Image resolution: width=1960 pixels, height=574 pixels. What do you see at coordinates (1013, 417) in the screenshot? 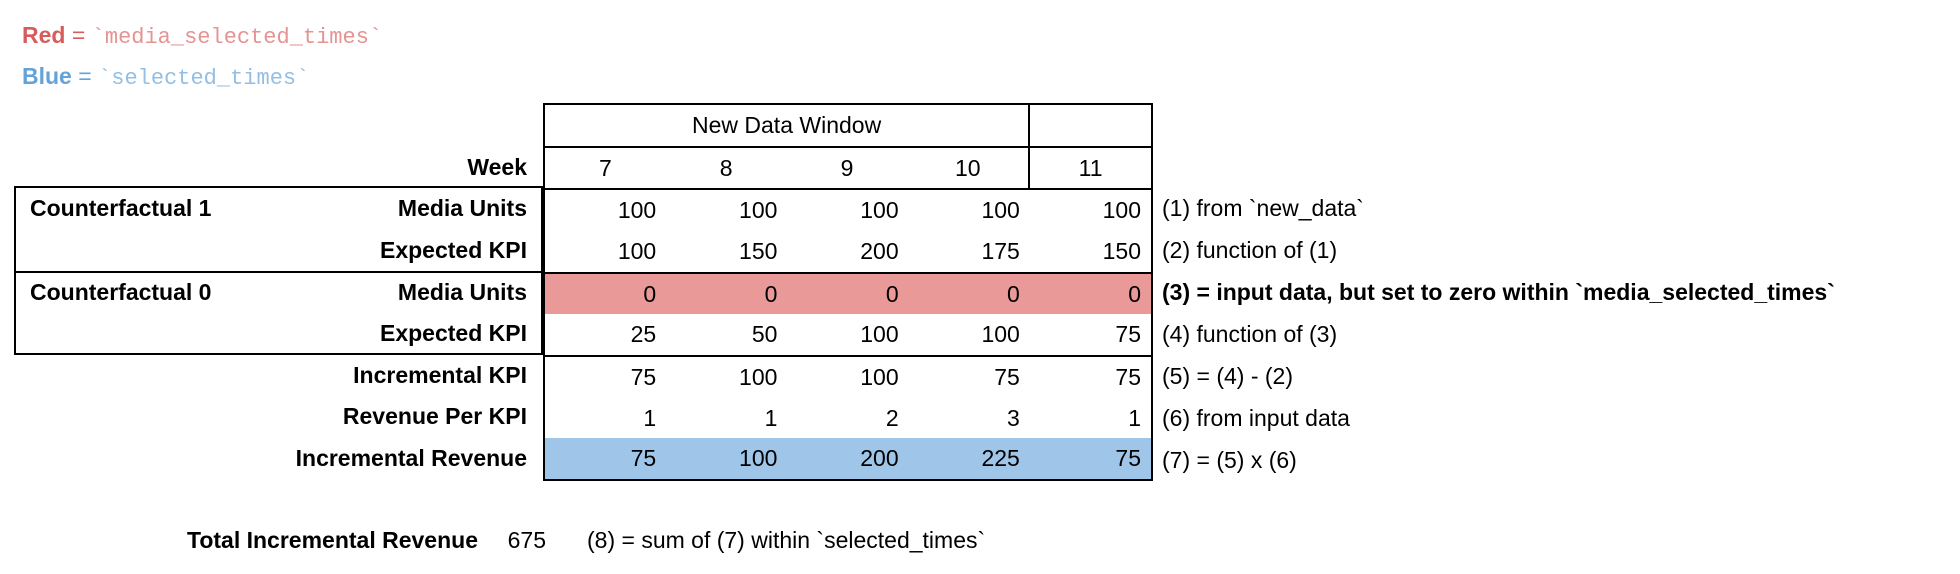
I see `value-cell: 3` at bounding box center [1013, 417].